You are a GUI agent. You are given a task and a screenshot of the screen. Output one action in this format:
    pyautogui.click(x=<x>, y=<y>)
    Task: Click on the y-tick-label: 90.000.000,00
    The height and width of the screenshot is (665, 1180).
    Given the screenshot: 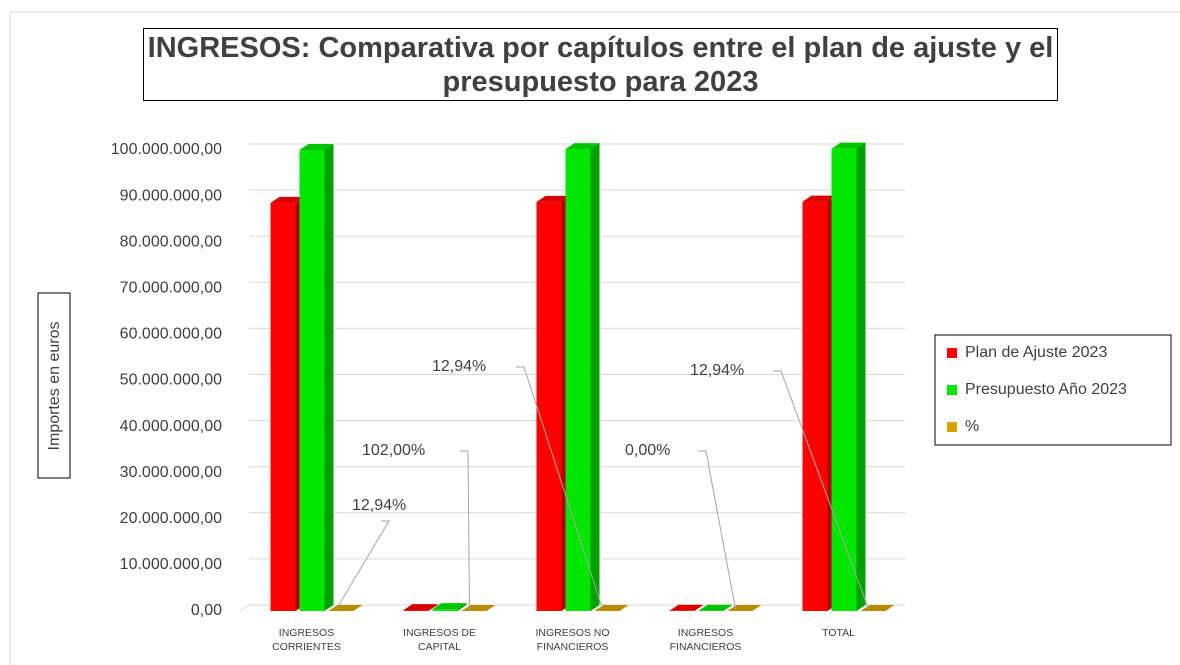 What is the action you would take?
    pyautogui.click(x=171, y=195)
    